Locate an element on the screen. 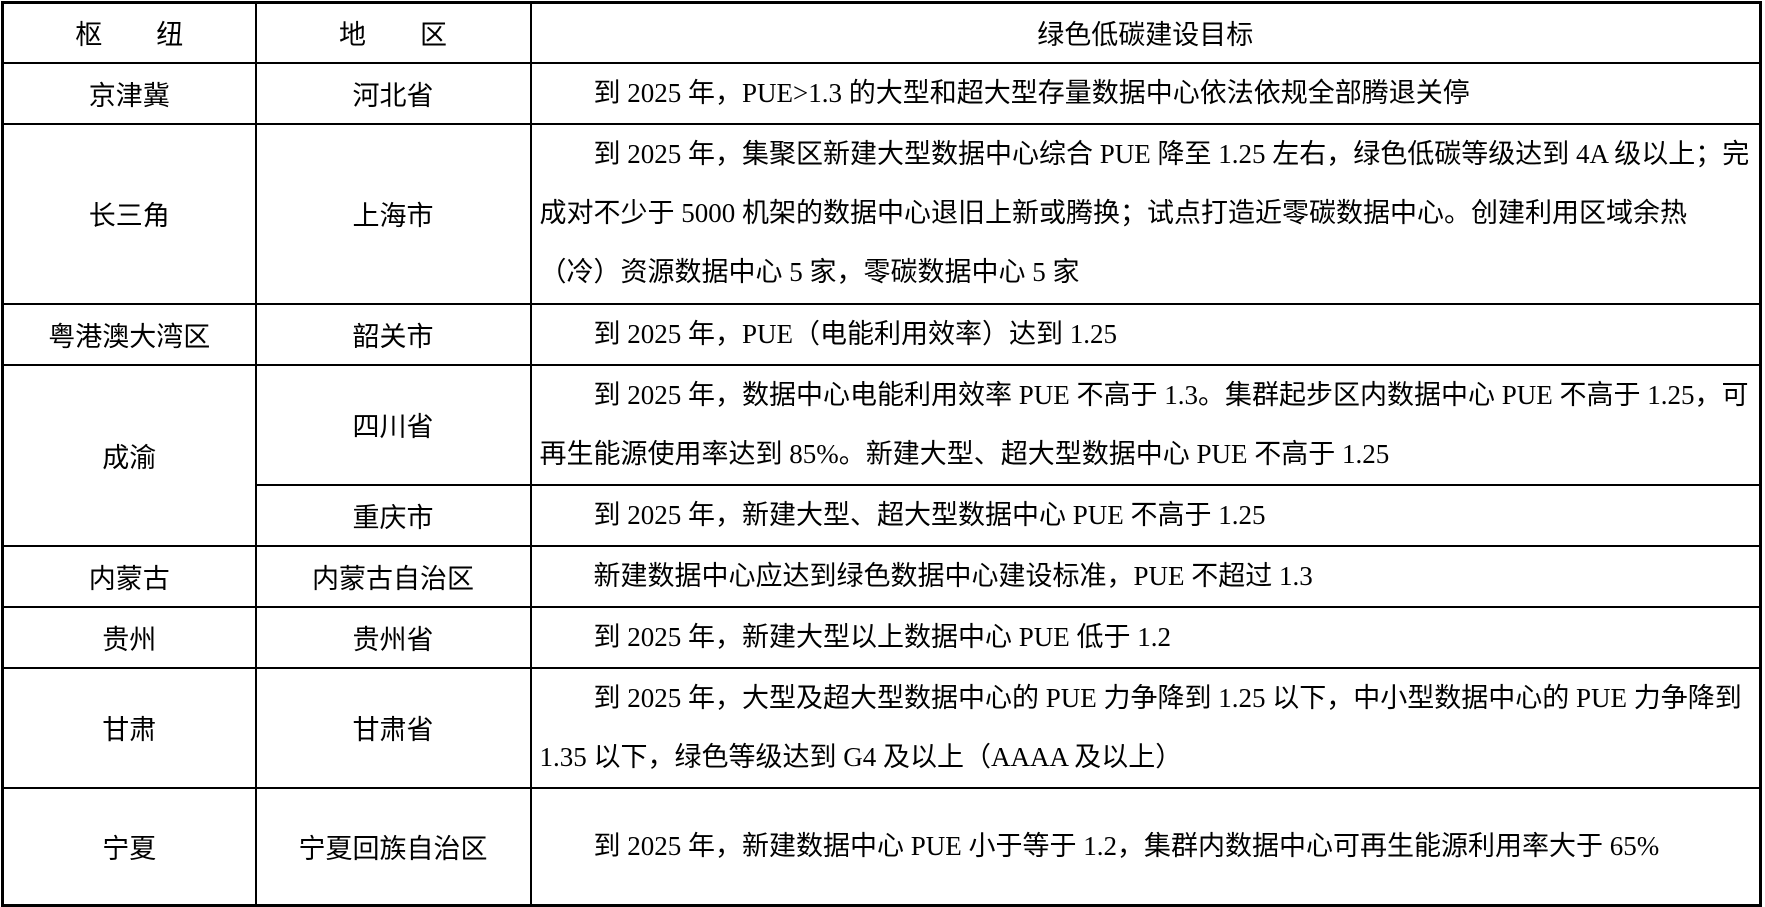 Image resolution: width=1765 pixels, height=907 pixels. hub-cell: 内蒙古 is located at coordinates (129, 576).